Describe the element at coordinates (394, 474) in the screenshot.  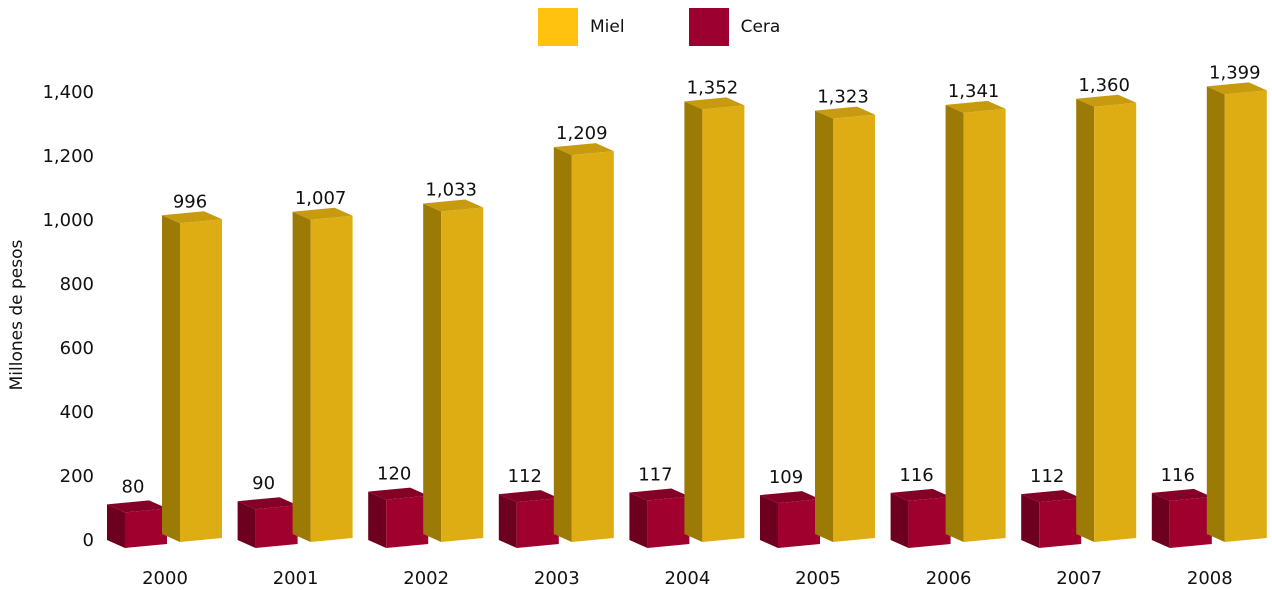
I see `value-label-cera: 120` at that location.